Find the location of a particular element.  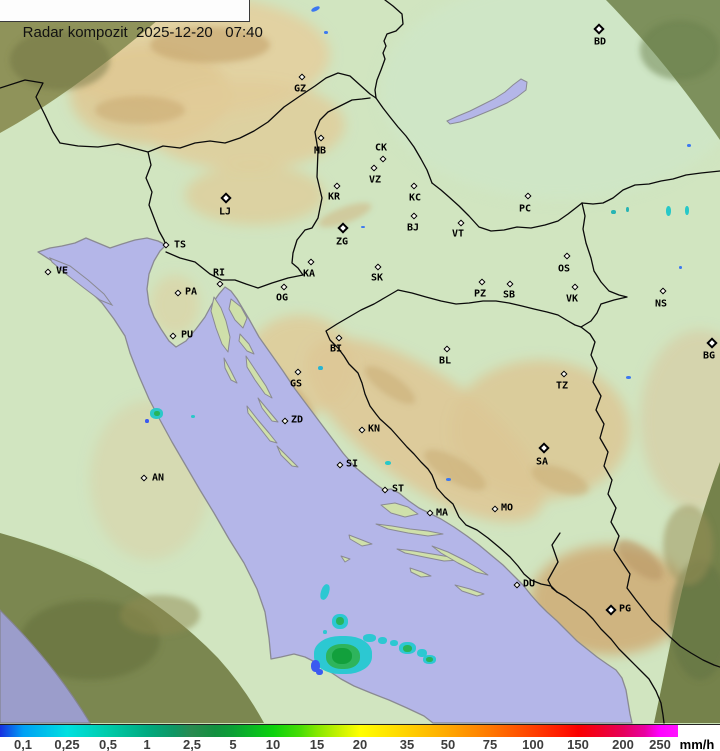

scale-tick-label: 5 is located at coordinates (233, 744).